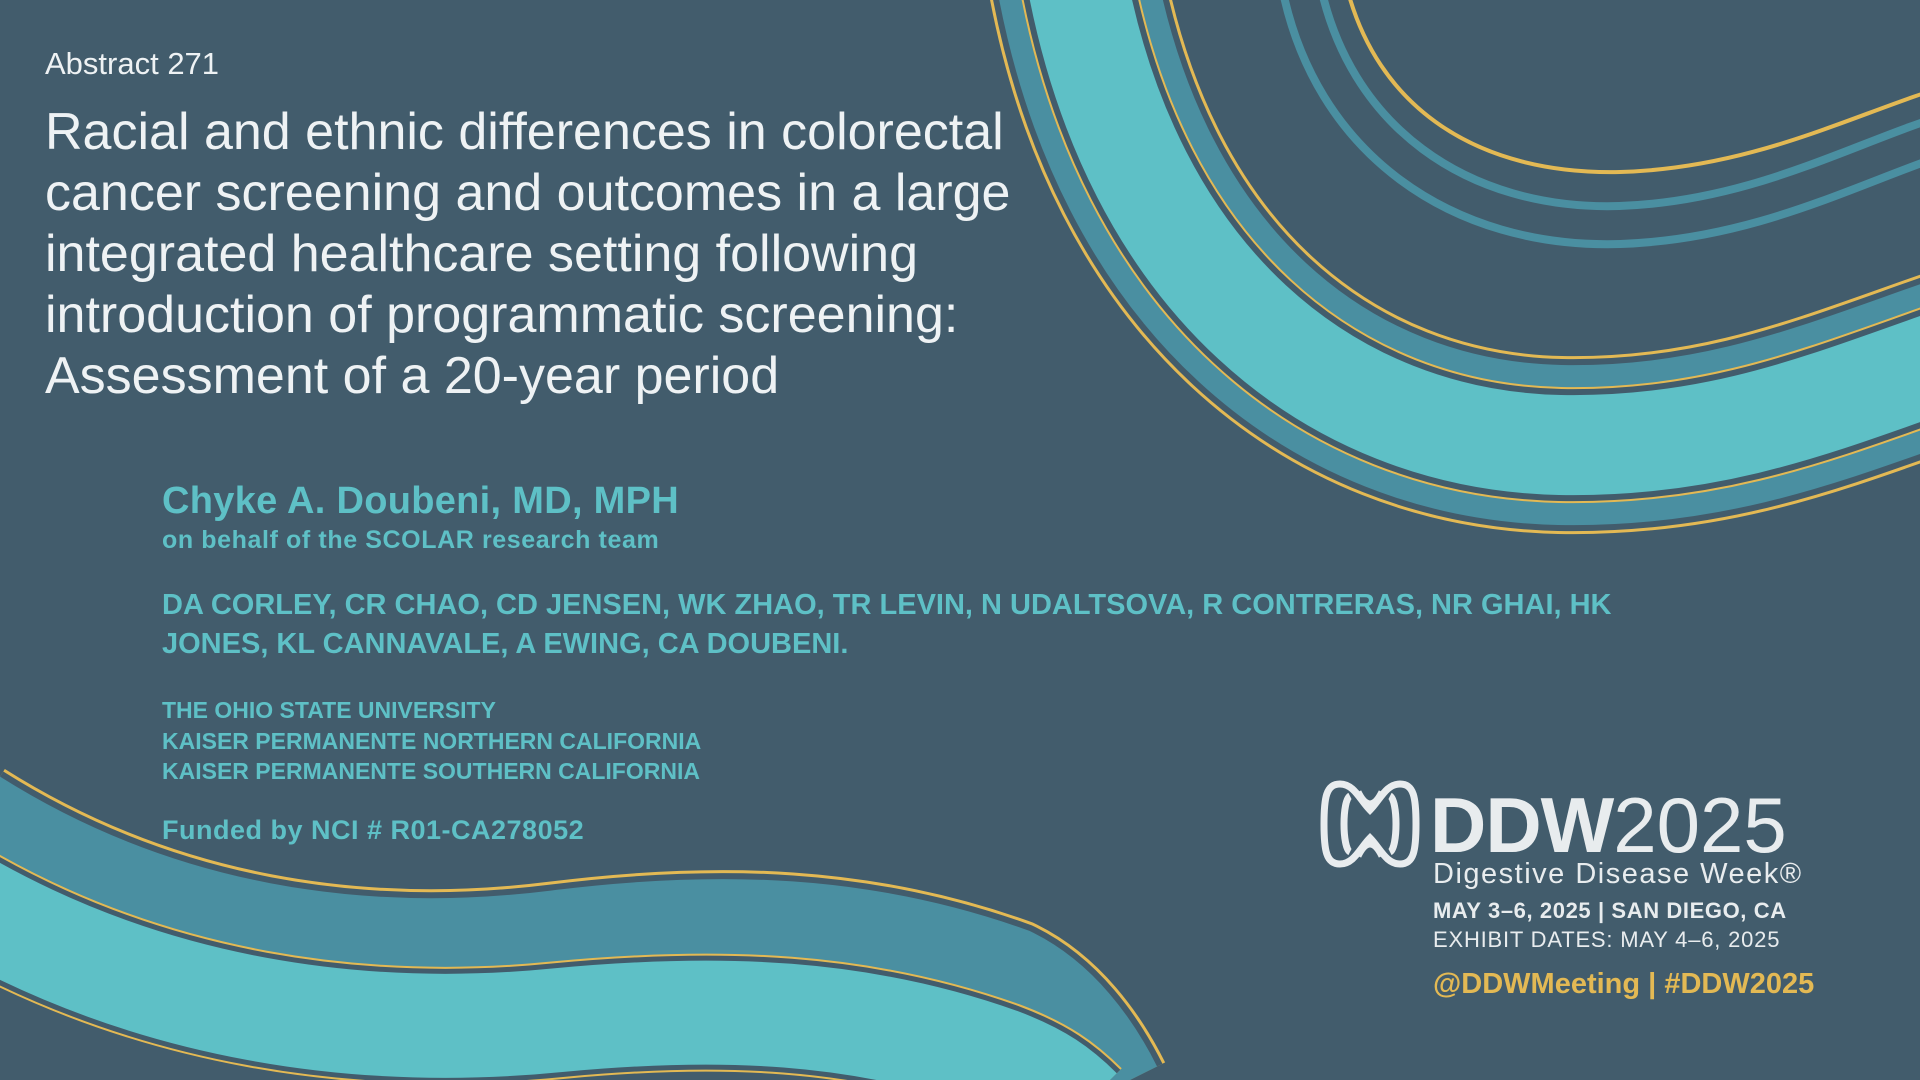 The width and height of the screenshot is (1920, 1080). I want to click on ddw-logo-bold: DDW, so click(1522, 825).